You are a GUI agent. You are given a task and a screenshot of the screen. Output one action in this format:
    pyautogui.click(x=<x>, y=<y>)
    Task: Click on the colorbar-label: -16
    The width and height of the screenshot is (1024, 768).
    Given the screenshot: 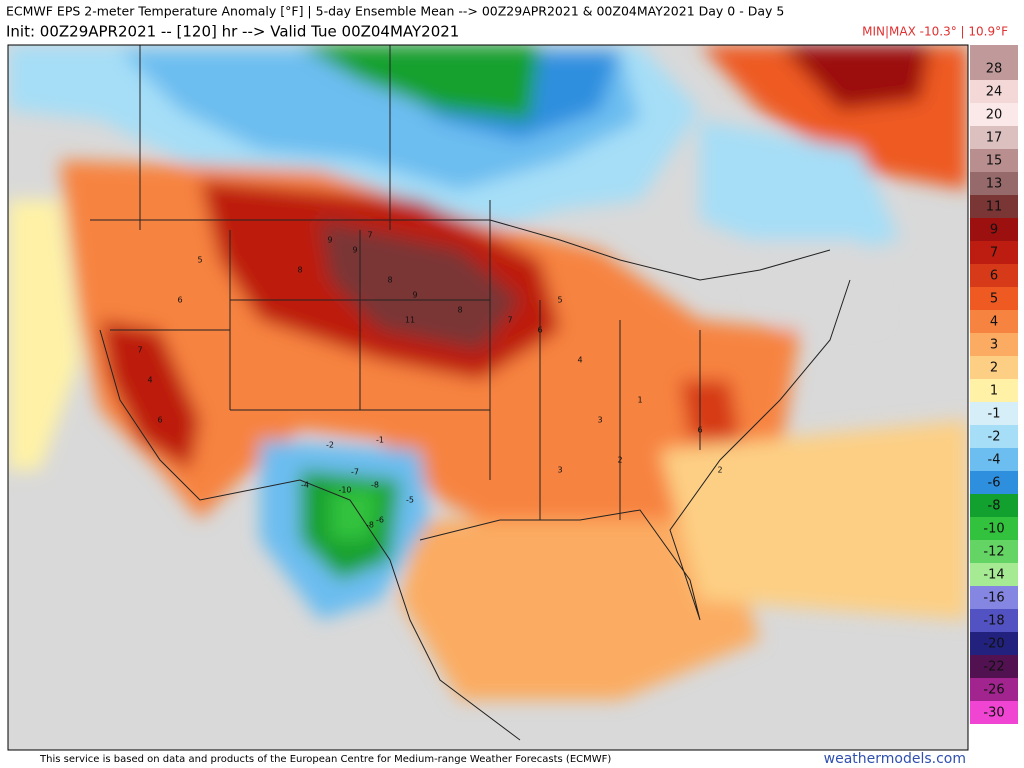 What is the action you would take?
    pyautogui.click(x=993, y=598)
    